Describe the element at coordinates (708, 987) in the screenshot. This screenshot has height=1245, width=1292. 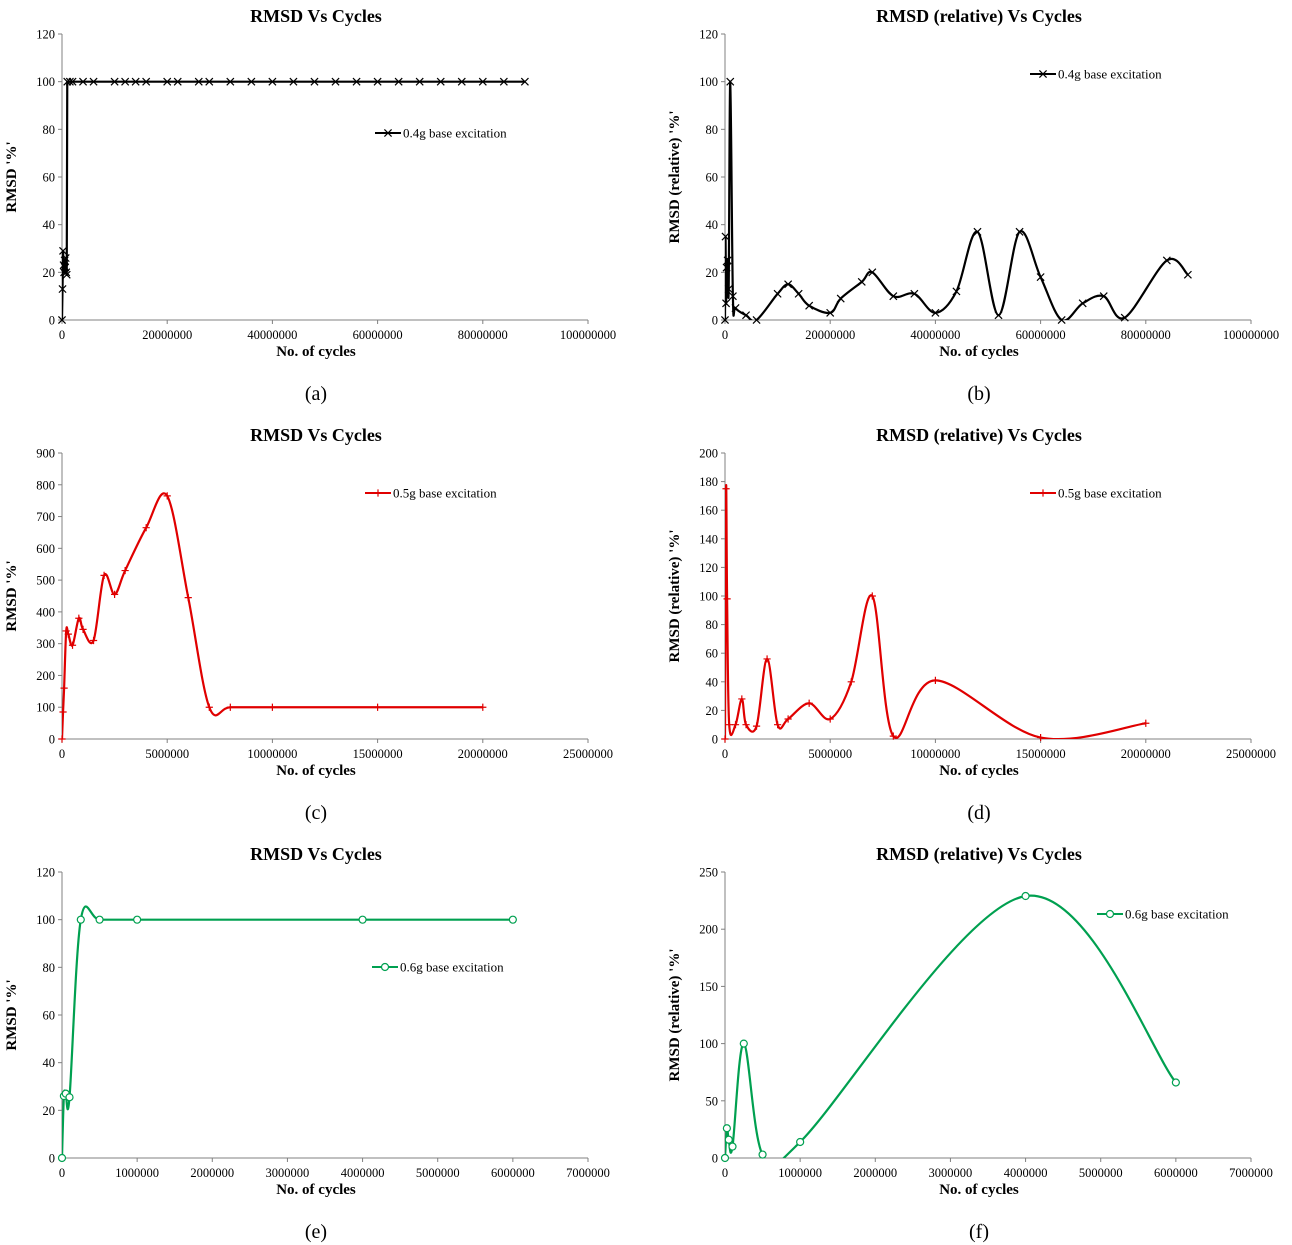
I see `y-tick-label: 150` at that location.